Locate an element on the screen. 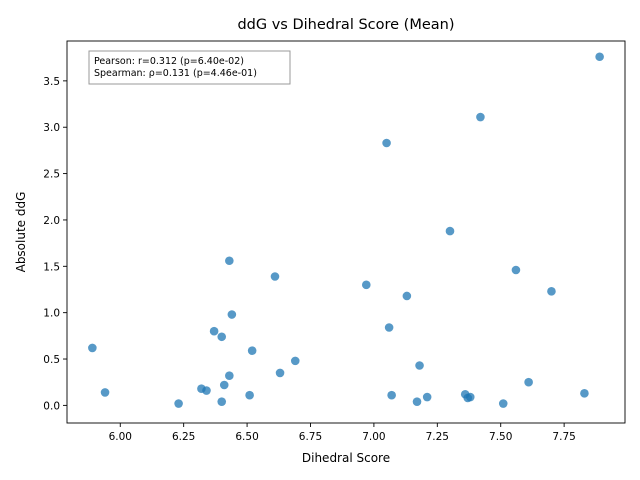  x-tick-label: 6.25 is located at coordinates (183, 437).